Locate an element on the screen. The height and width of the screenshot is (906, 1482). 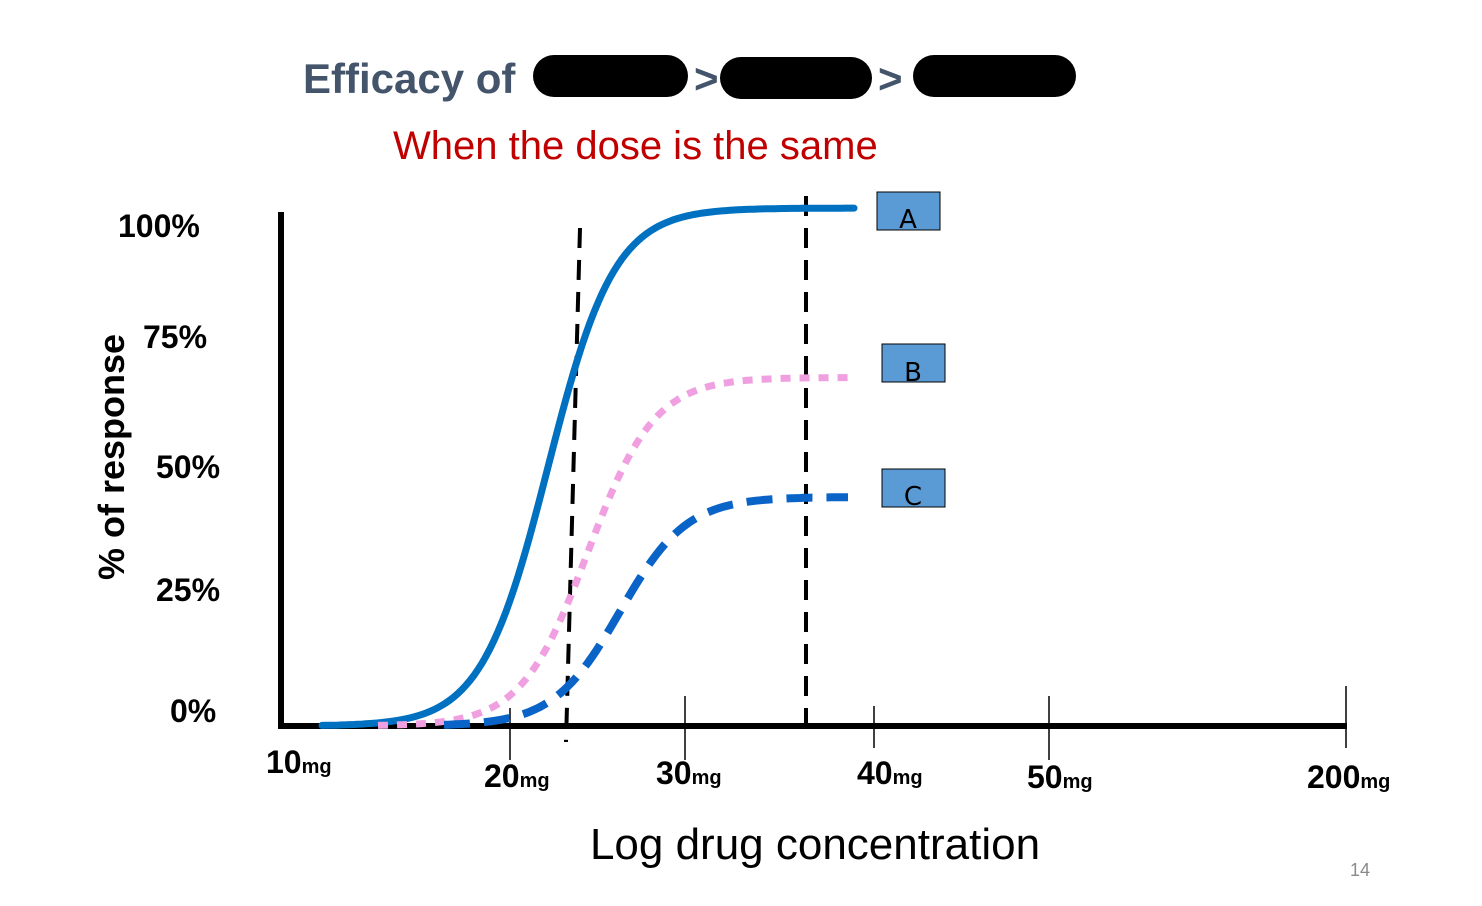
slide-subtitle: When the dose is the same is located at coordinates (635, 146).